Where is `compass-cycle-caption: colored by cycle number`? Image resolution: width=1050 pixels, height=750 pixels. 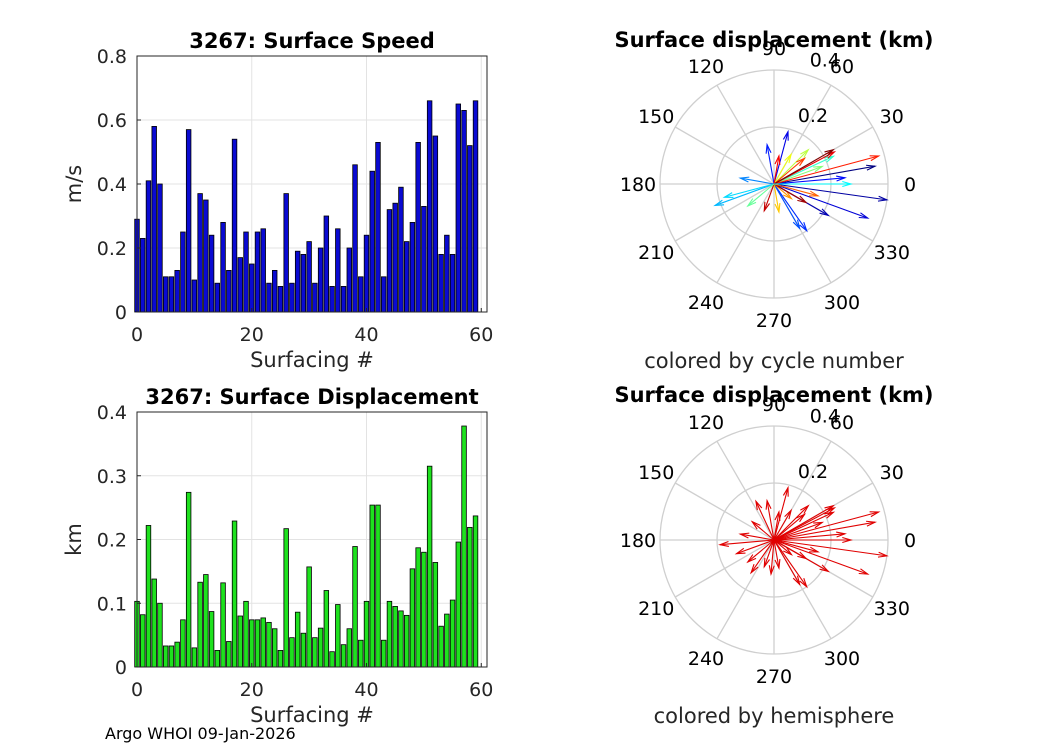
compass-cycle-caption: colored by cycle number is located at coordinates (774, 361).